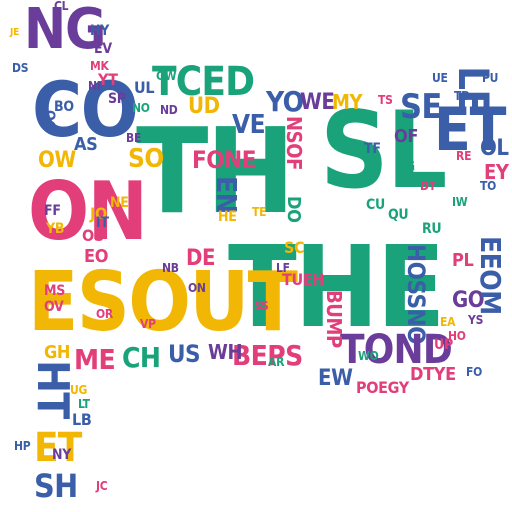  I want to click on cloud-word: TH, so click(215, 171).